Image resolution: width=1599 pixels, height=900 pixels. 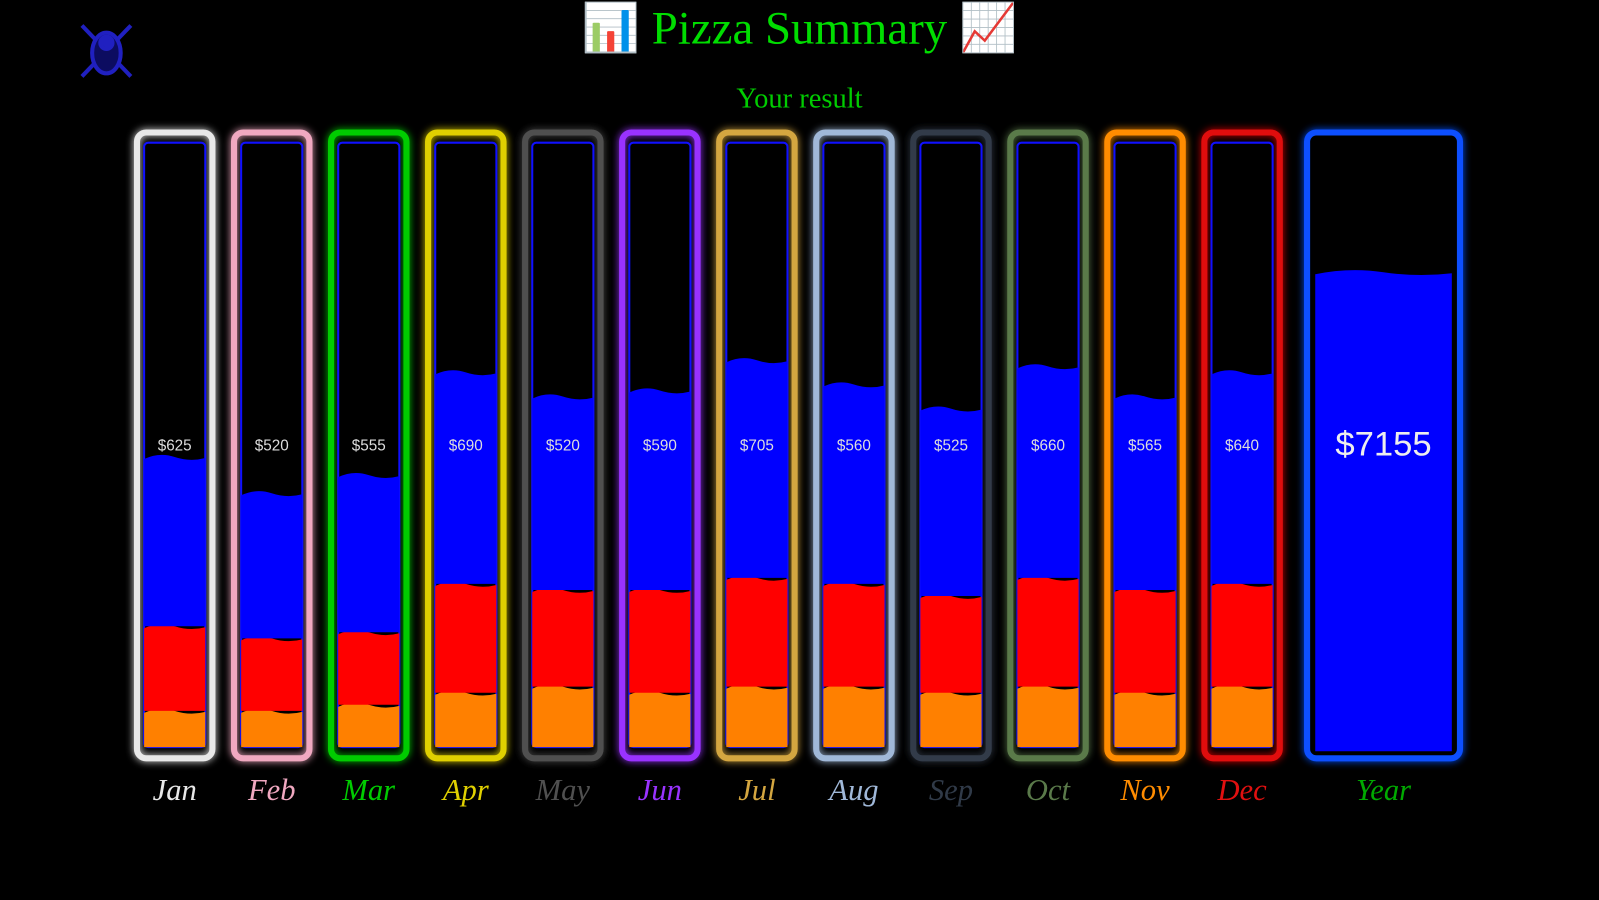 I want to click on value-label: $690, so click(x=466, y=445).